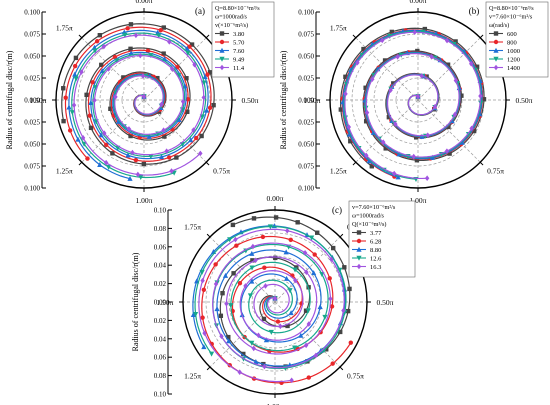 This screenshot has width=550, height=405. Describe the element at coordinates (306, 145) in the screenshot. I see `radius-tick-label: 0.050` at that location.